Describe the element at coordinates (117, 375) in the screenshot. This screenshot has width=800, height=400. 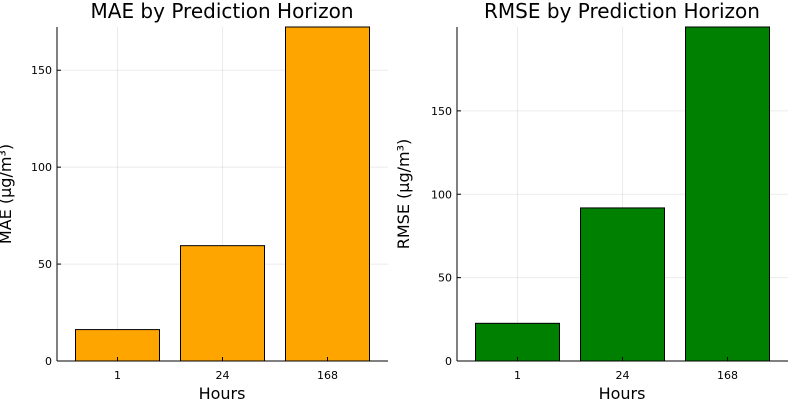
I see `mae-x-tick-label: 1` at that location.